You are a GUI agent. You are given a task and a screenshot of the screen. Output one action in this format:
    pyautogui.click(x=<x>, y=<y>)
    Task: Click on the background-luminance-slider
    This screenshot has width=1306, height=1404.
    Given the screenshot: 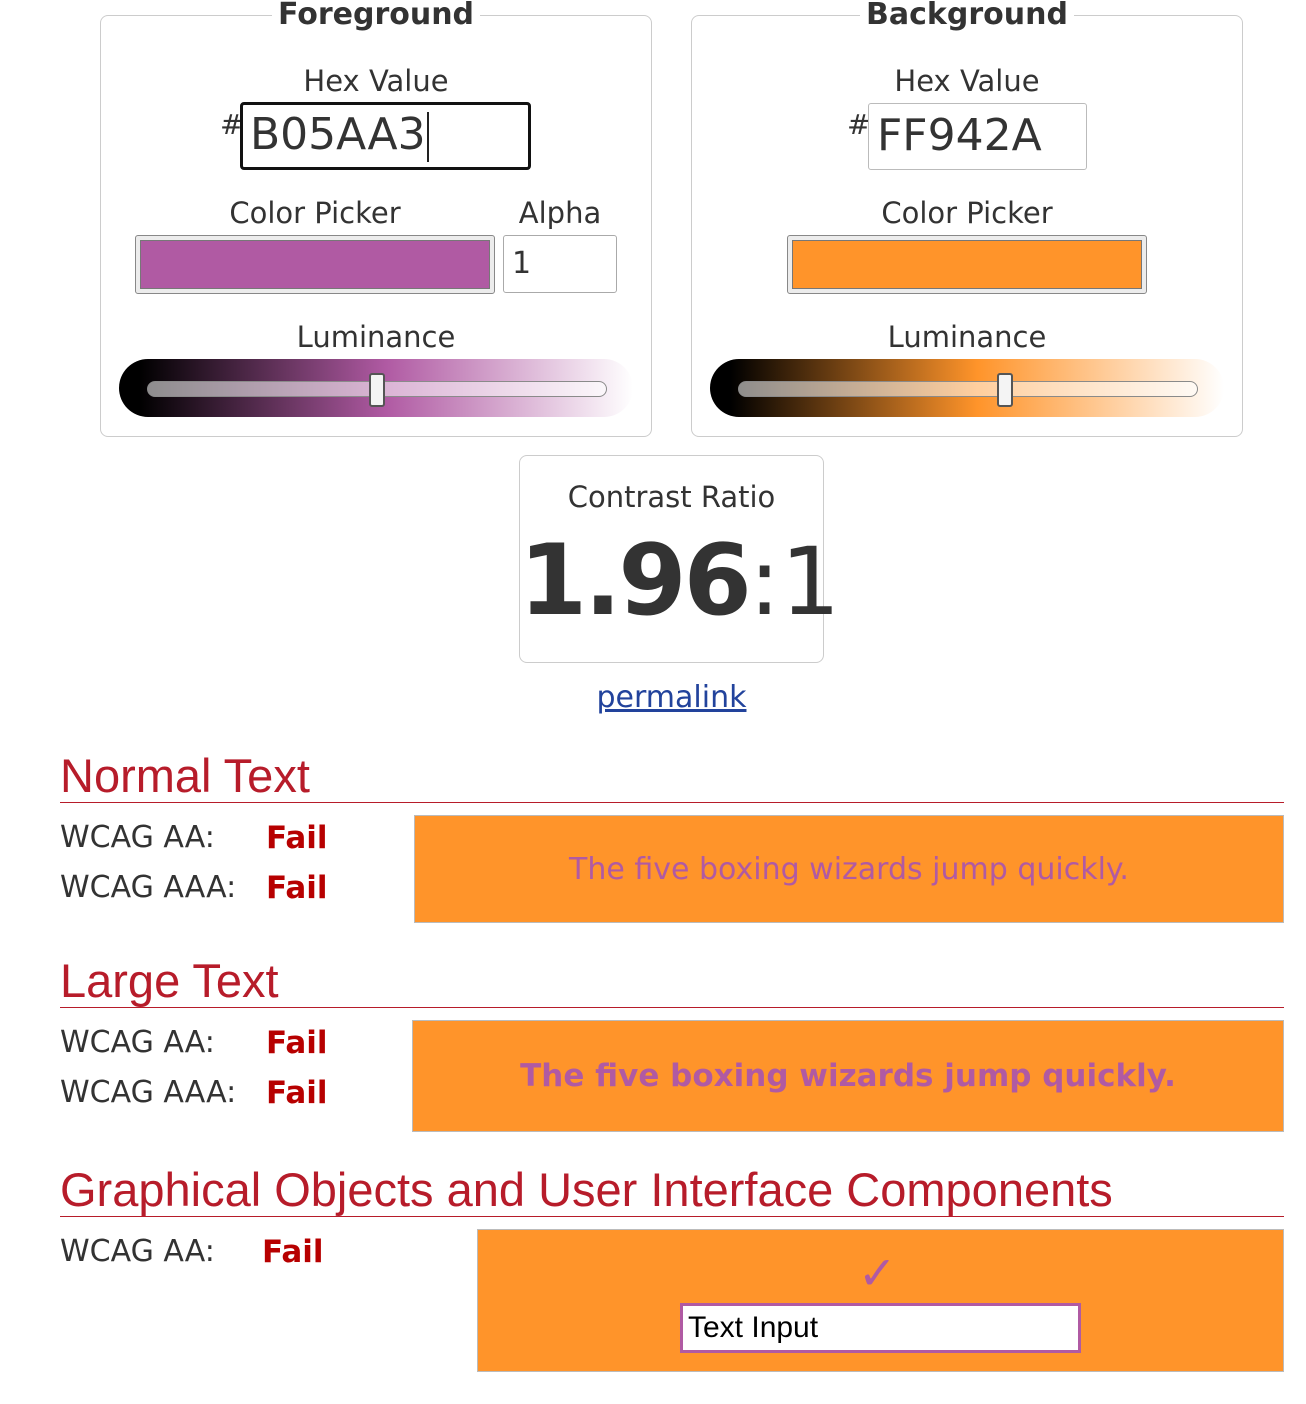 What is the action you would take?
    pyautogui.click(x=968, y=389)
    